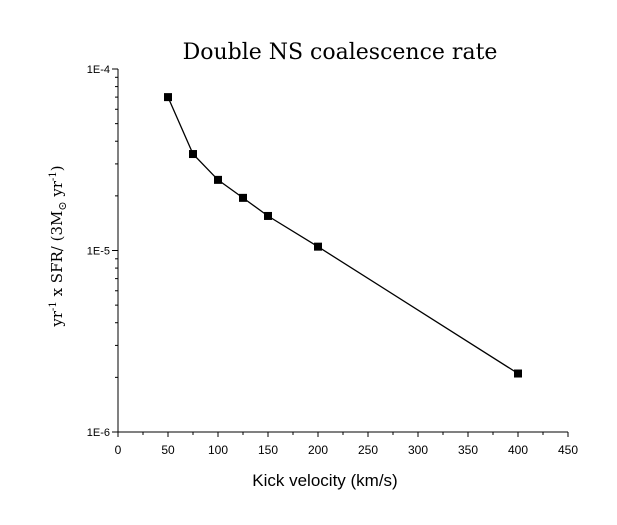 This screenshot has height=525, width=617. What do you see at coordinates (118, 450) in the screenshot?
I see `x-tick-label: 0` at bounding box center [118, 450].